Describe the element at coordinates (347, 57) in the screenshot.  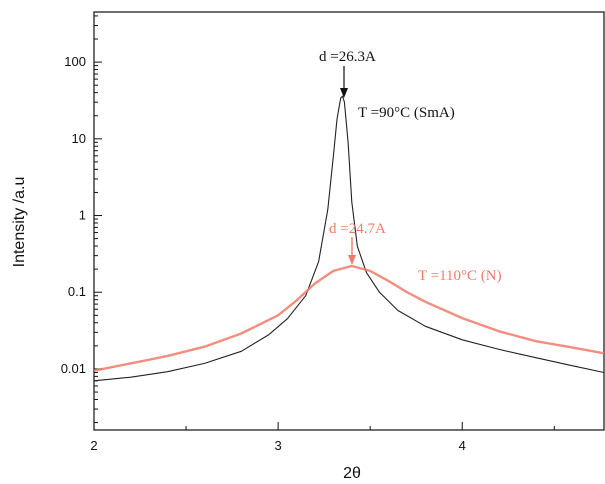
I see `annotation-d-smA: d =26.3A` at that location.